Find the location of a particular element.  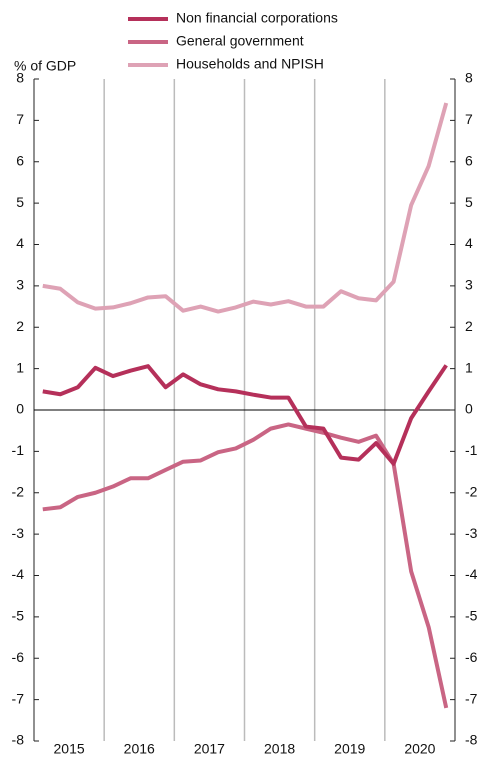

legend-label: Households and NPISH is located at coordinates (250, 64).